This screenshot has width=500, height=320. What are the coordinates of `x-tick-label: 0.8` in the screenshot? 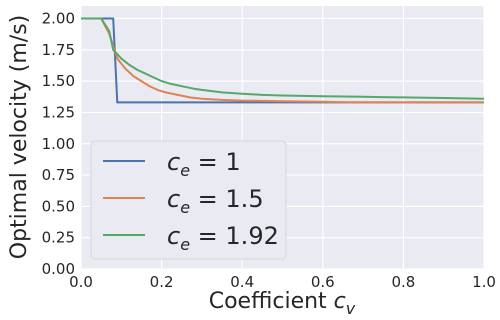 It's located at (403, 282).